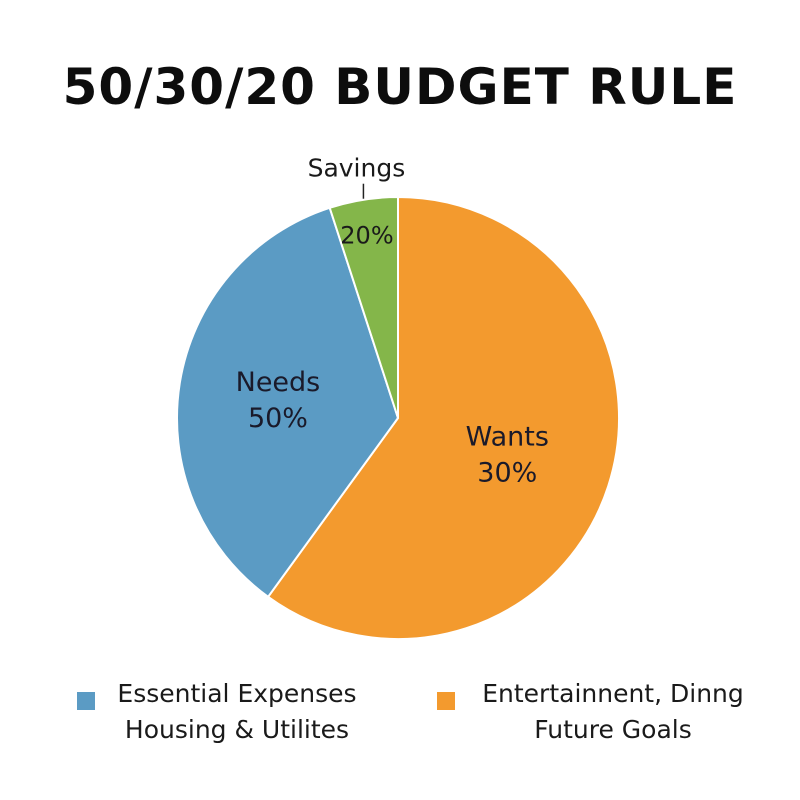 The width and height of the screenshot is (800, 800). I want to click on pie-slice-savings, so click(363, 307).